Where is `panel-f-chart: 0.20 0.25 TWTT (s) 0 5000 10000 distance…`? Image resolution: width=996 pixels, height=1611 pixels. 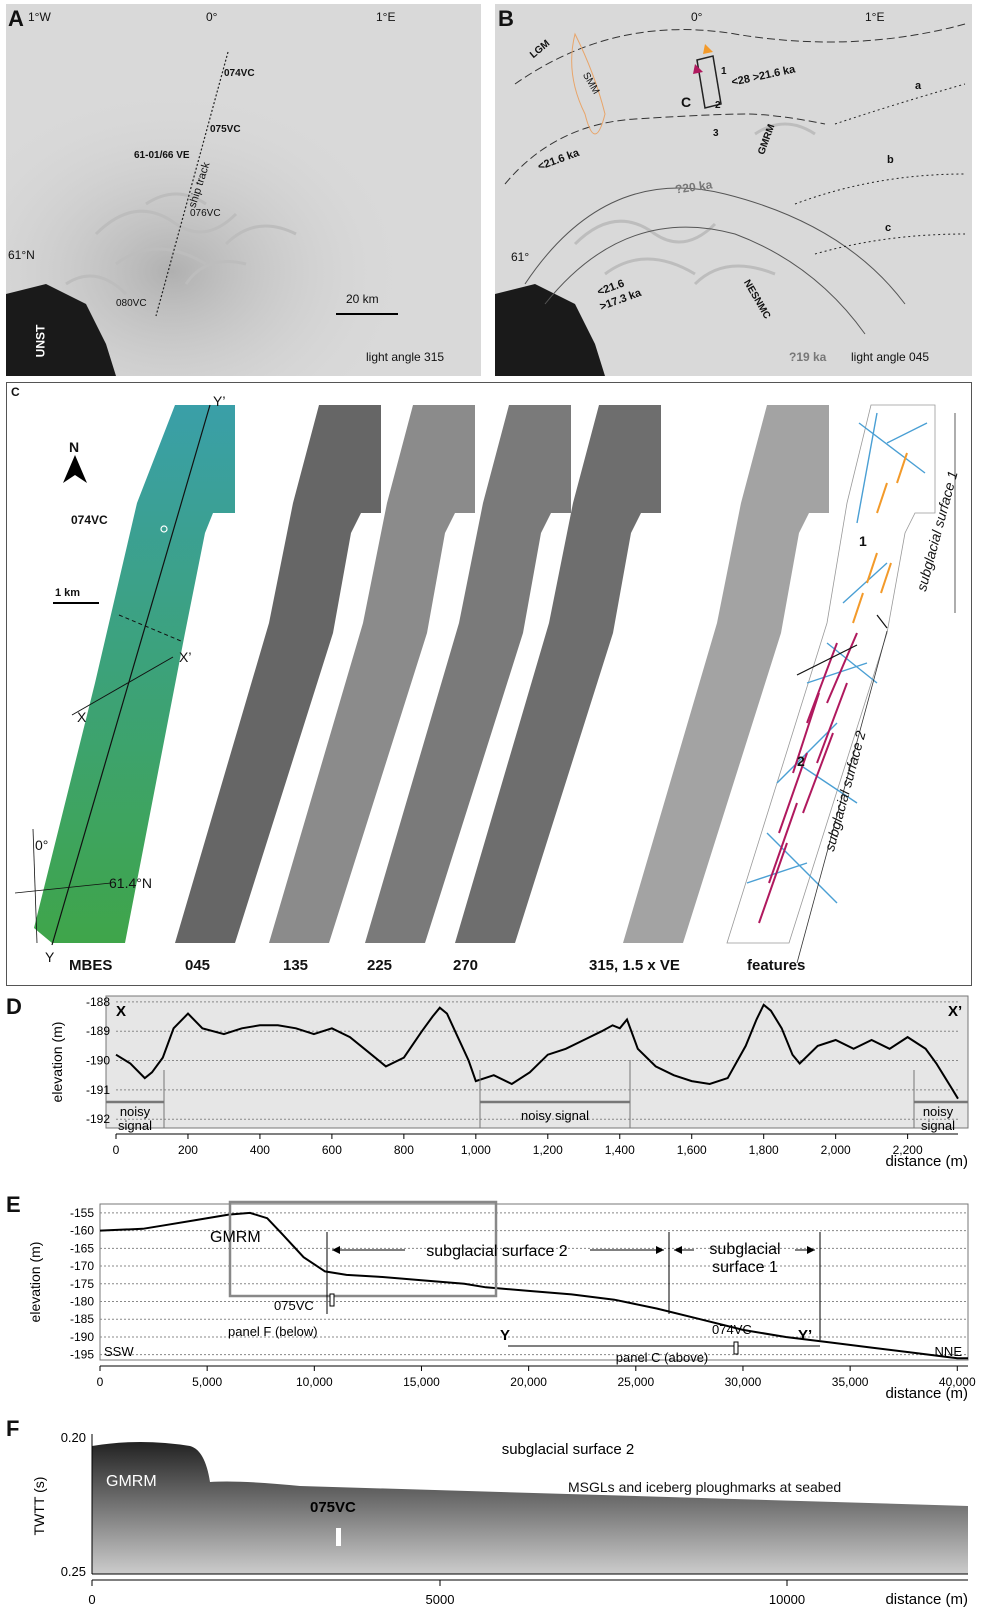 panel-f-chart: 0.20 0.25 TWTT (s) 0 5000 10000 distance… is located at coordinates (499, 1519).